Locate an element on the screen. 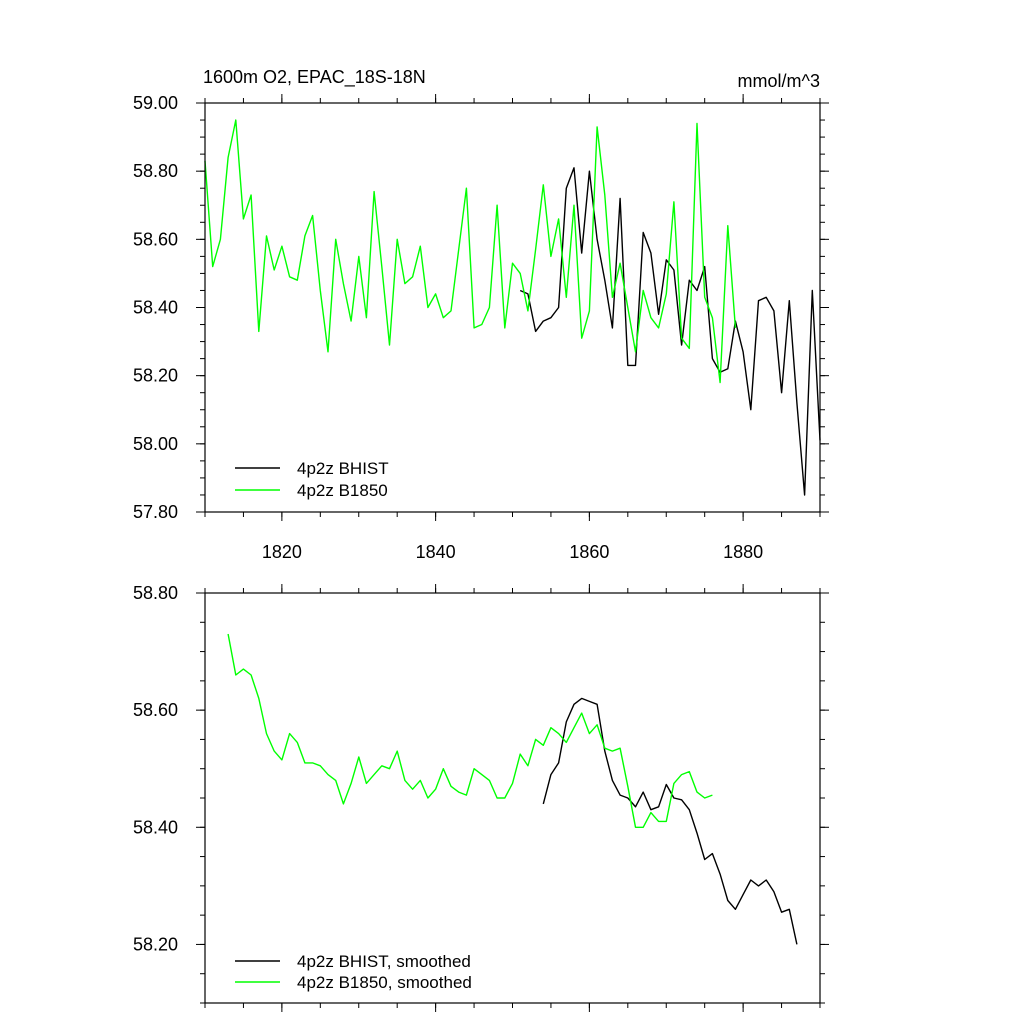 Image resolution: width=1024 pixels, height=1024 pixels. x-tick-label: 1840 is located at coordinates (436, 552).